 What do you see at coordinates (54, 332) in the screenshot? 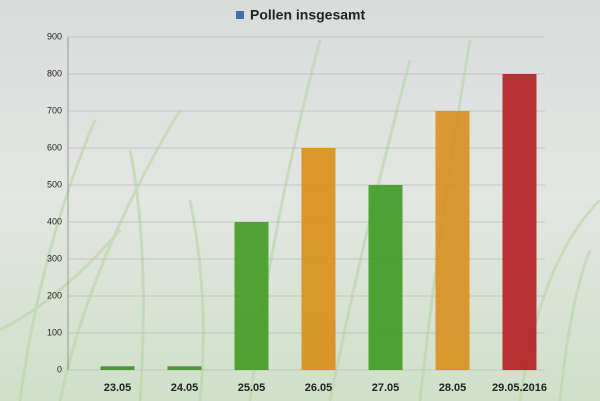
I see `y-tick-label: 100` at bounding box center [54, 332].